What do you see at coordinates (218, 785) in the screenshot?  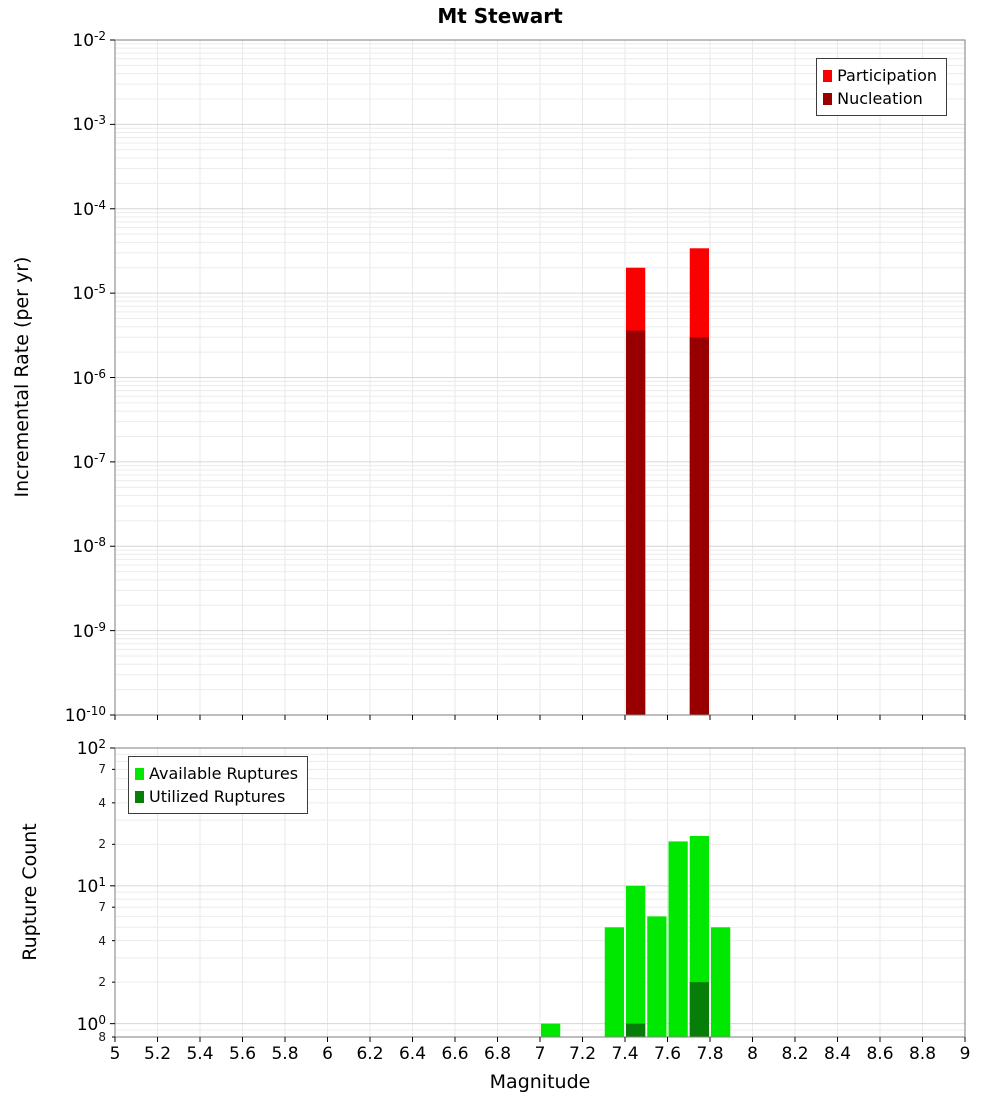 I see `legend-rupture-count: Available Ruptures Utilized Ruptures` at bounding box center [218, 785].